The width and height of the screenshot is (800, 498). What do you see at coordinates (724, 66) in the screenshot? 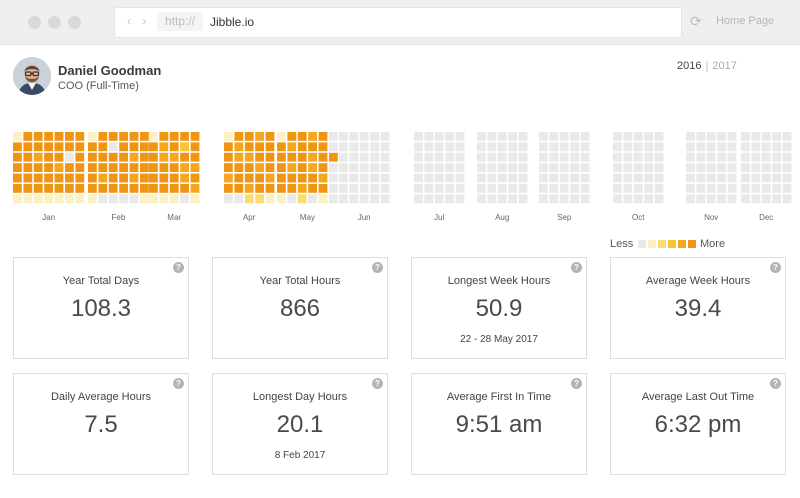
I see `year-2017-link: 2017` at bounding box center [724, 66].